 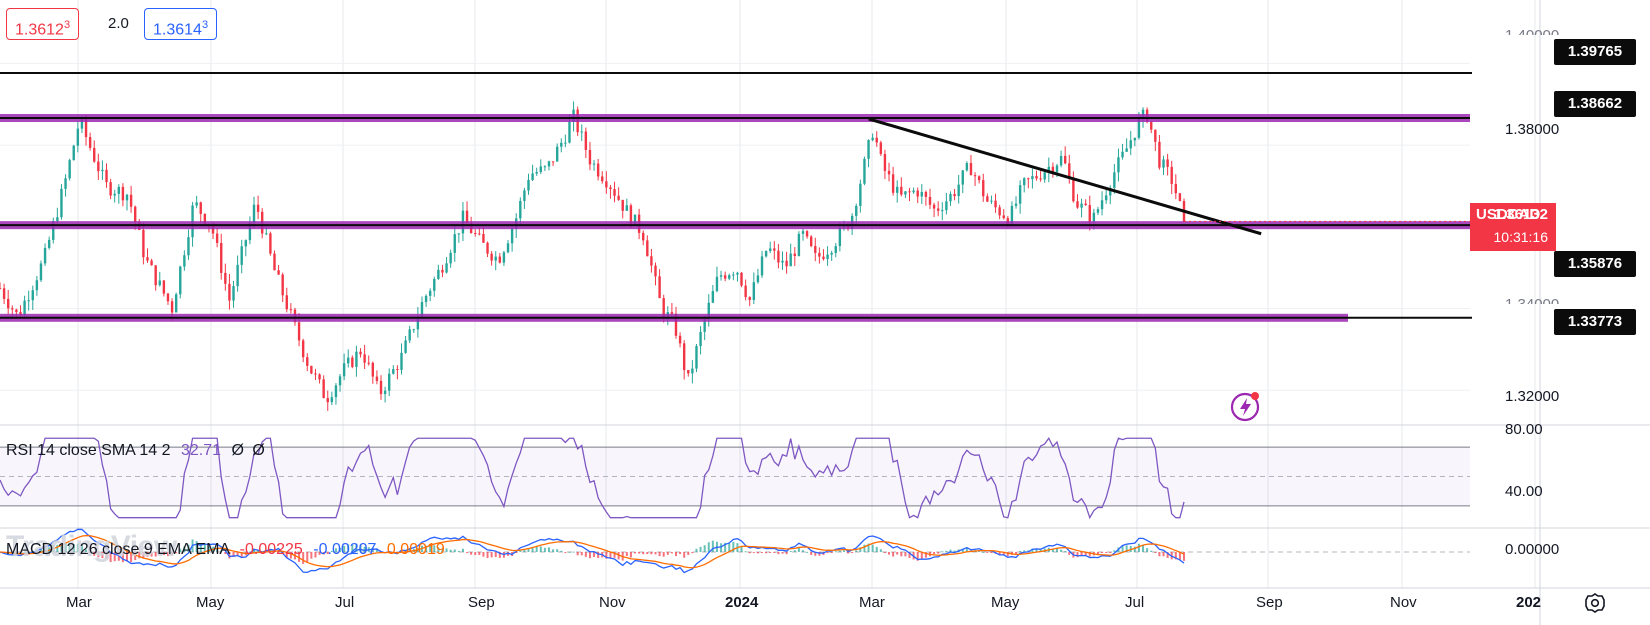 I want to click on macd-hist-value: -0.00225, so click(x=271, y=549).